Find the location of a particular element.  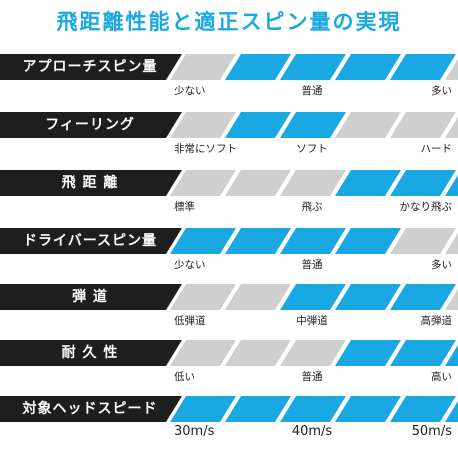

scale-mid-label: 中弾道 is located at coordinates (312, 321).